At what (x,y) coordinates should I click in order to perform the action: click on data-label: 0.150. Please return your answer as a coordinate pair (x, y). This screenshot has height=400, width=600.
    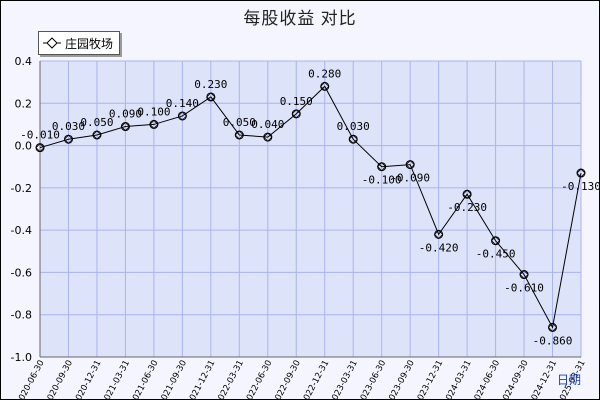
    Looking at the image, I should click on (296, 101).